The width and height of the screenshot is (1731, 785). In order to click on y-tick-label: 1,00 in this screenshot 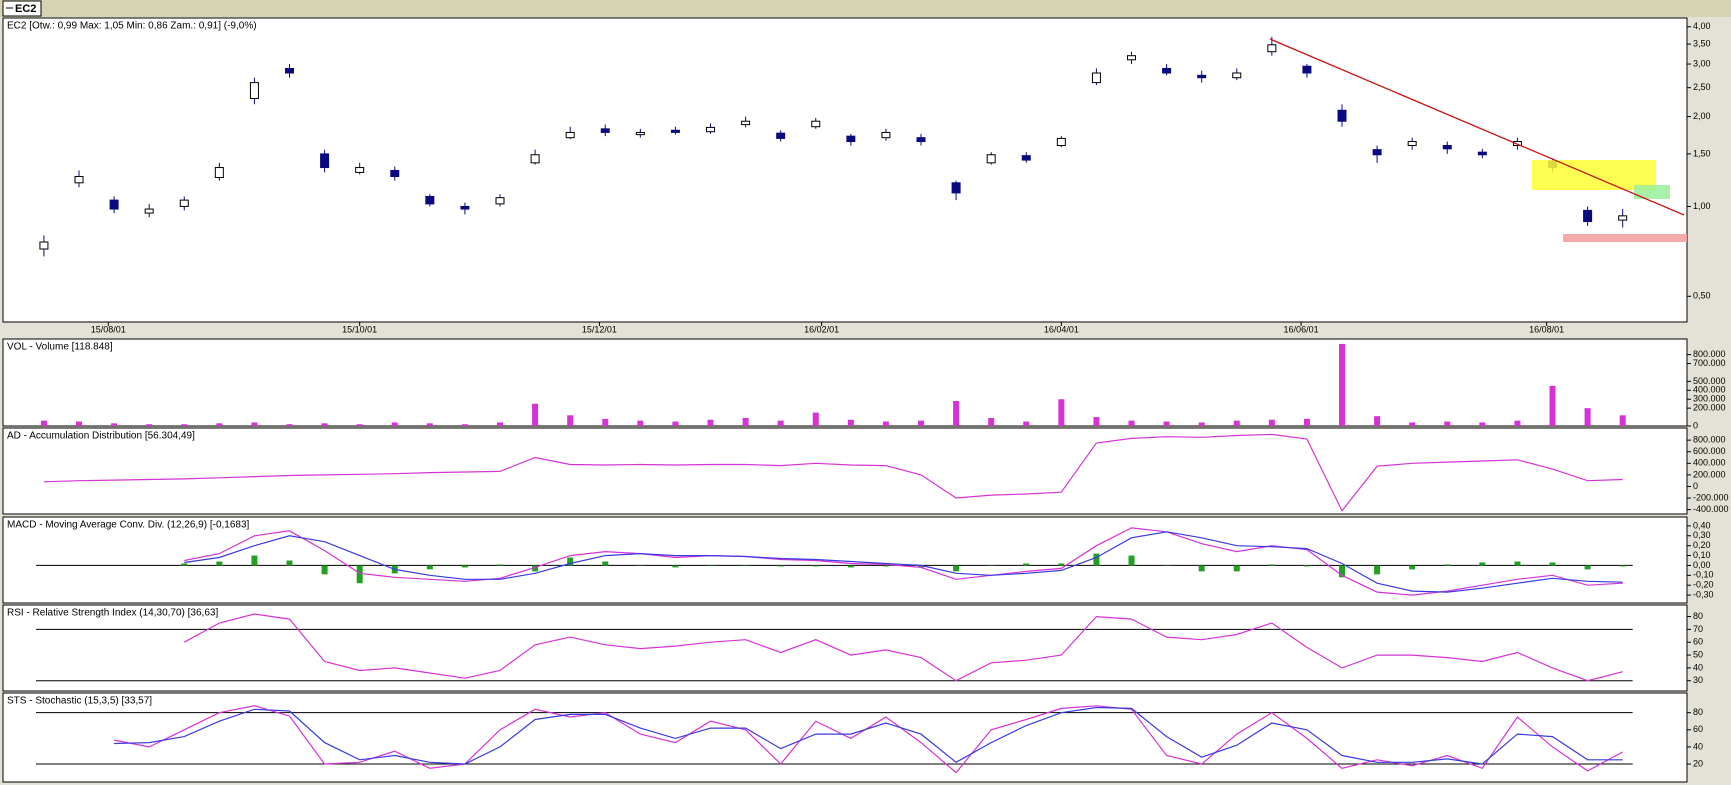, I will do `click(1702, 206)`.